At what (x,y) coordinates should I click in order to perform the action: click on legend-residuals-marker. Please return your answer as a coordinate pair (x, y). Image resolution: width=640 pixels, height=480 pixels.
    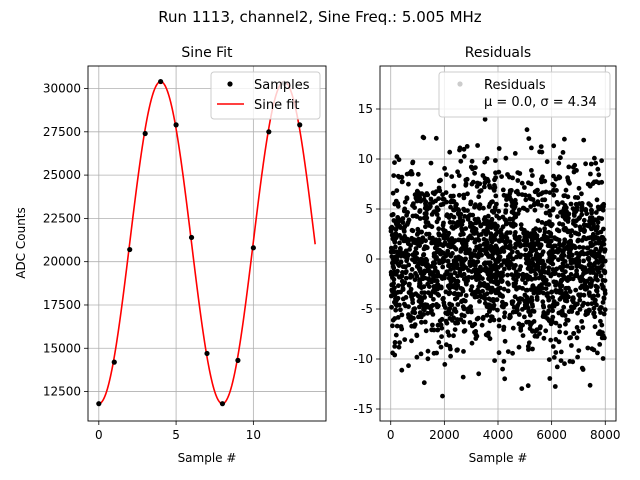
    Looking at the image, I should click on (460, 84).